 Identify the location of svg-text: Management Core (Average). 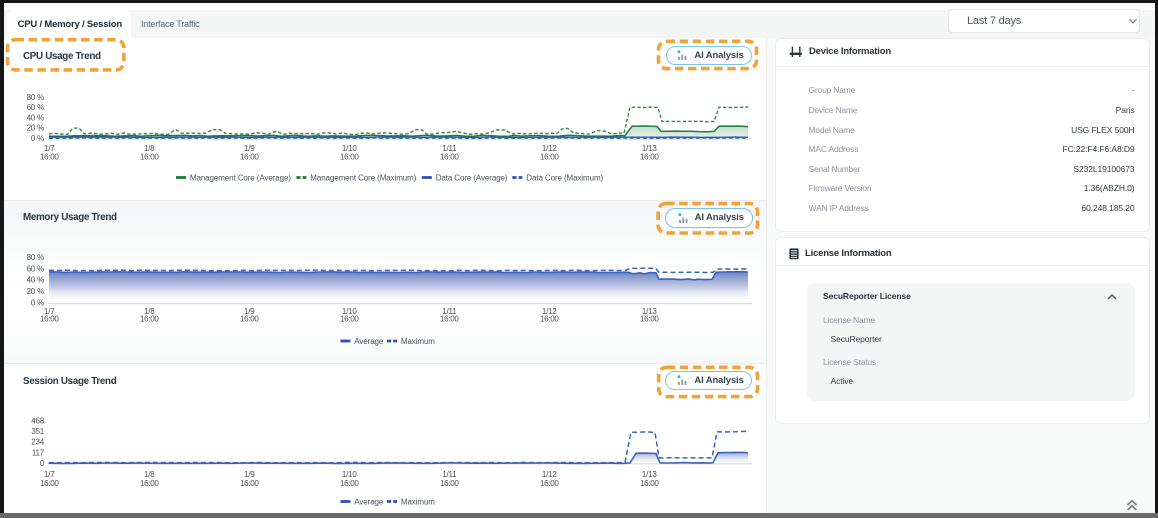
(240, 177).